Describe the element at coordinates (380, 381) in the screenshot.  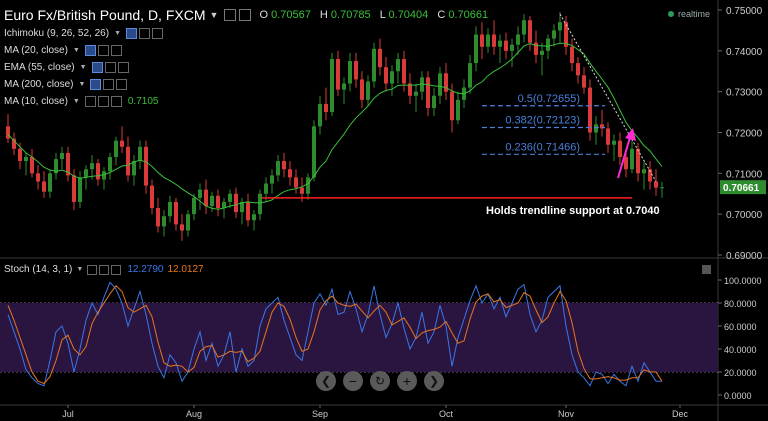
I see `reset-button: ↻` at that location.